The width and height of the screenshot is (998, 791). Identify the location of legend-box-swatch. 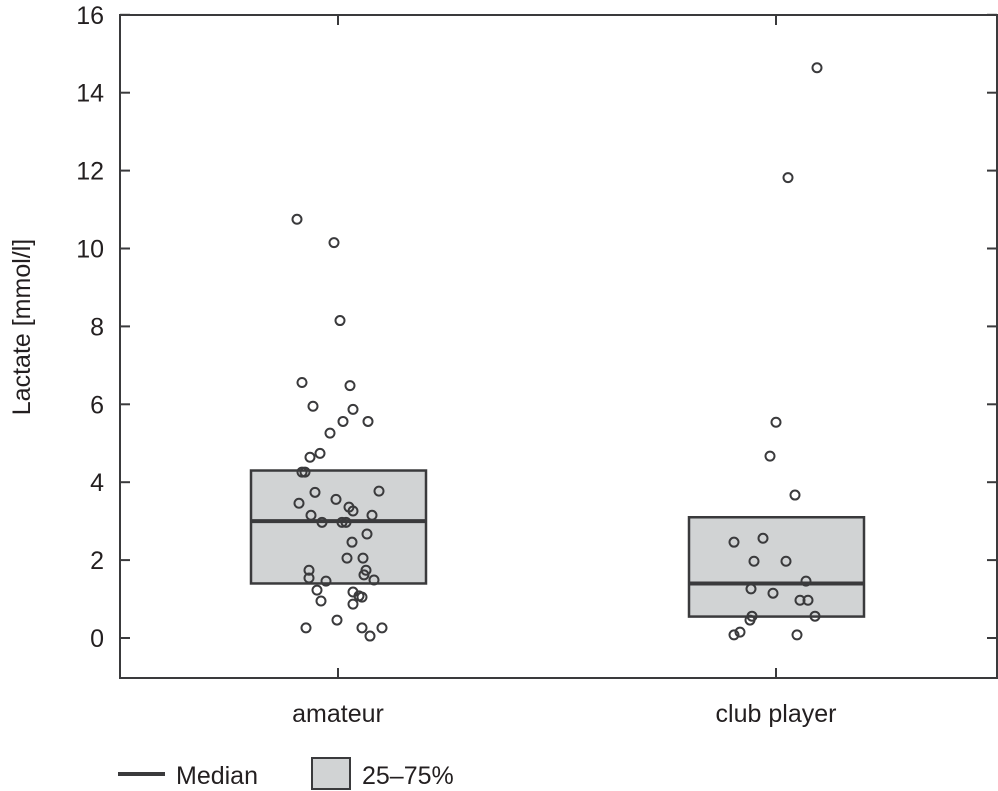
(331, 773).